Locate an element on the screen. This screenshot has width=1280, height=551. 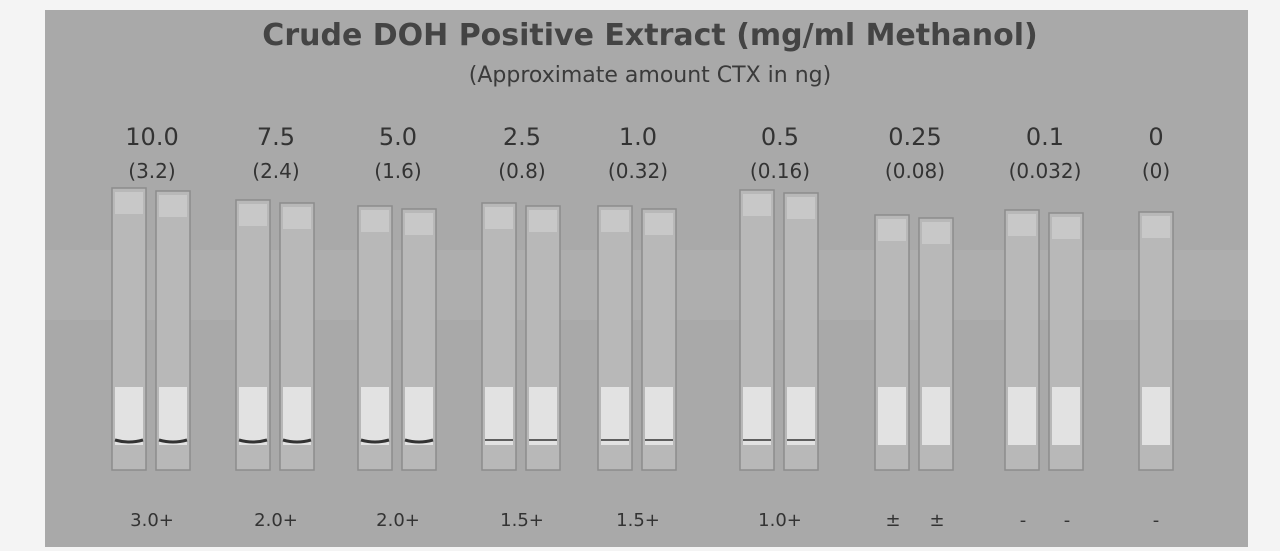
score-label: 3.0+ is located at coordinates (152, 520).